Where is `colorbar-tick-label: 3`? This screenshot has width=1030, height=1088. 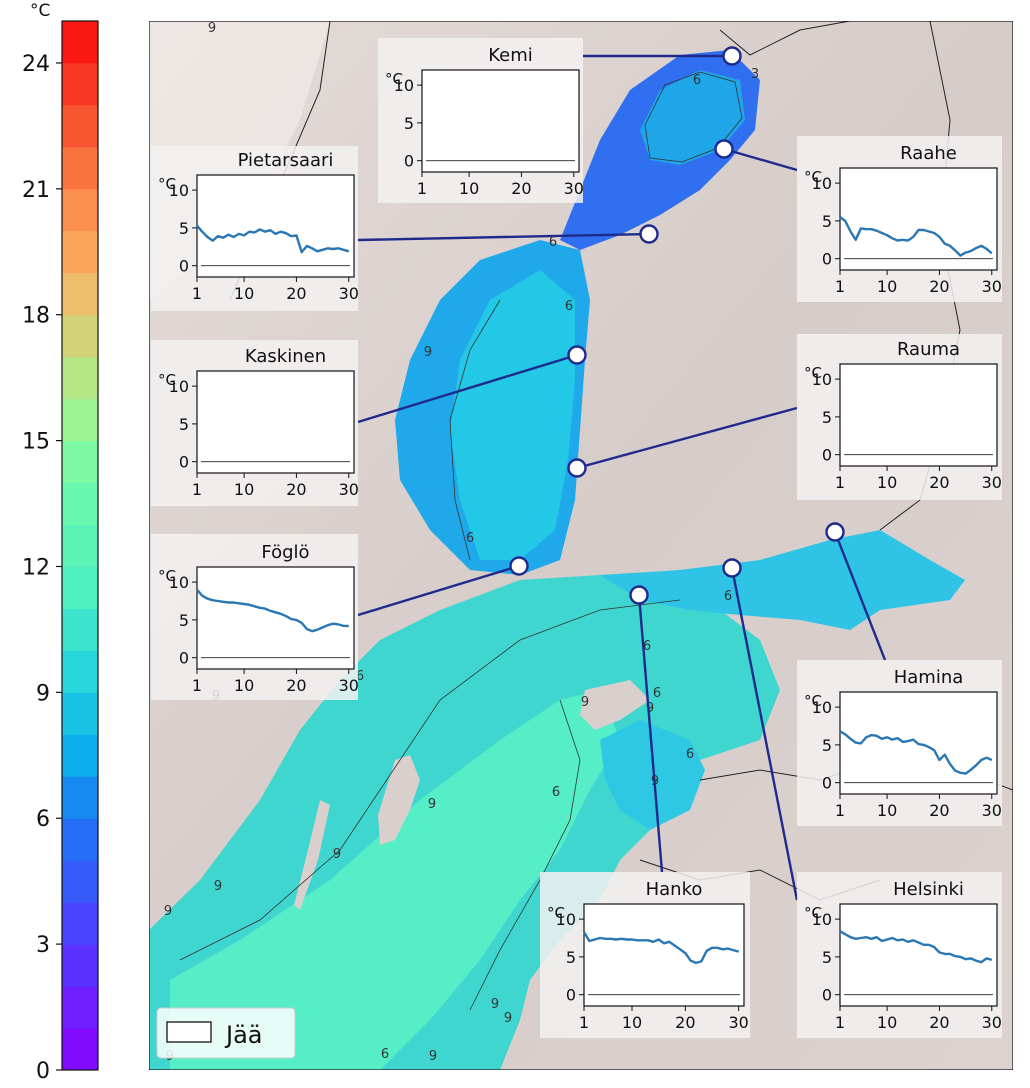 colorbar-tick-label: 3 is located at coordinates (43, 945).